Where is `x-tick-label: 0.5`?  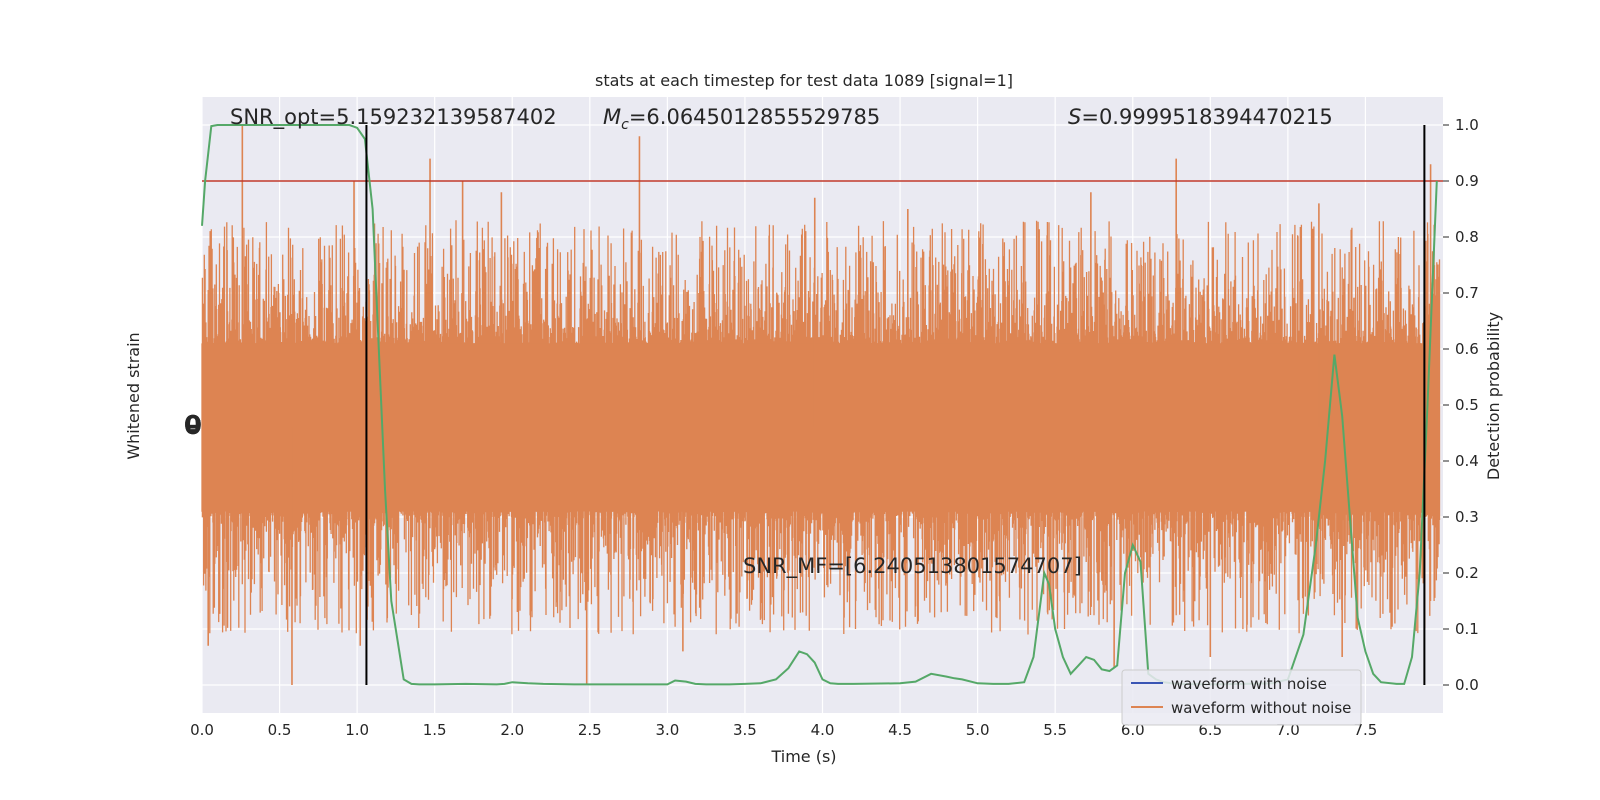 x-tick-label: 0.5 is located at coordinates (280, 730).